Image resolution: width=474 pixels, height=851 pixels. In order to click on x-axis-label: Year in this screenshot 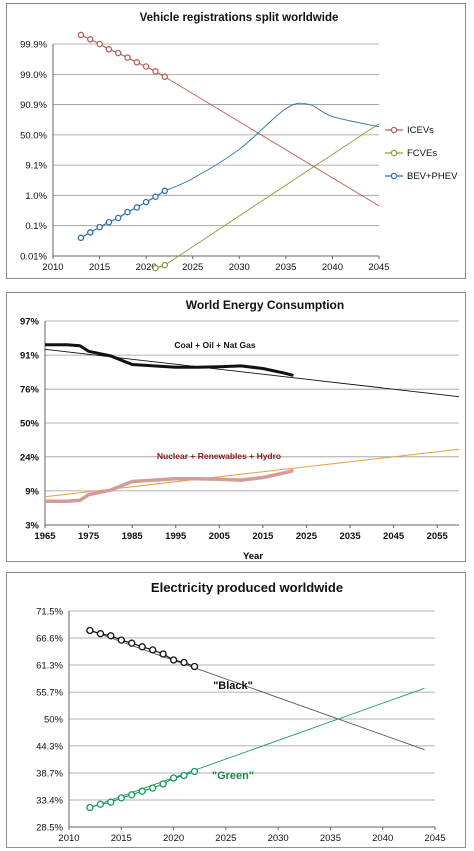, I will do `click(253, 556)`.